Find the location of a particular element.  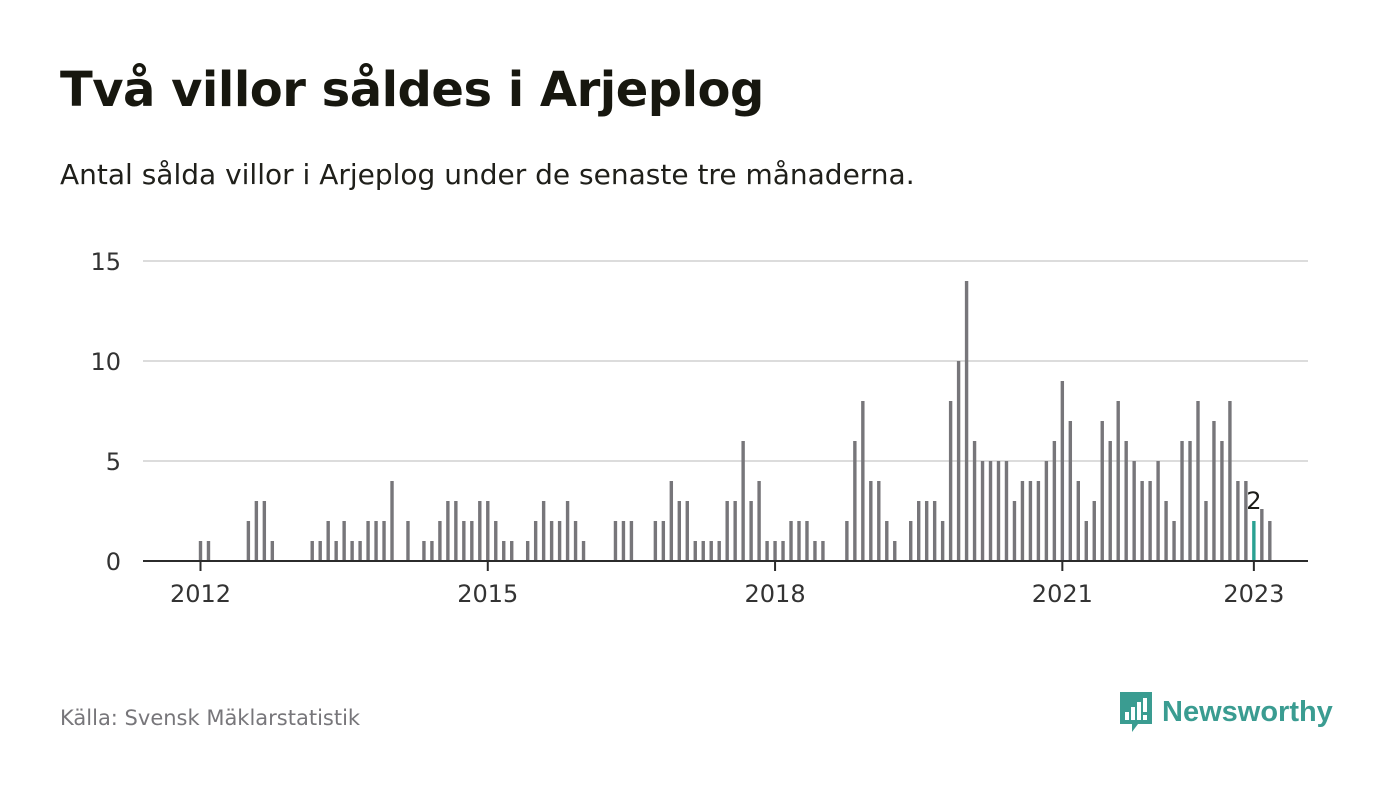

y-tick-label: 10 is located at coordinates (105, 362).